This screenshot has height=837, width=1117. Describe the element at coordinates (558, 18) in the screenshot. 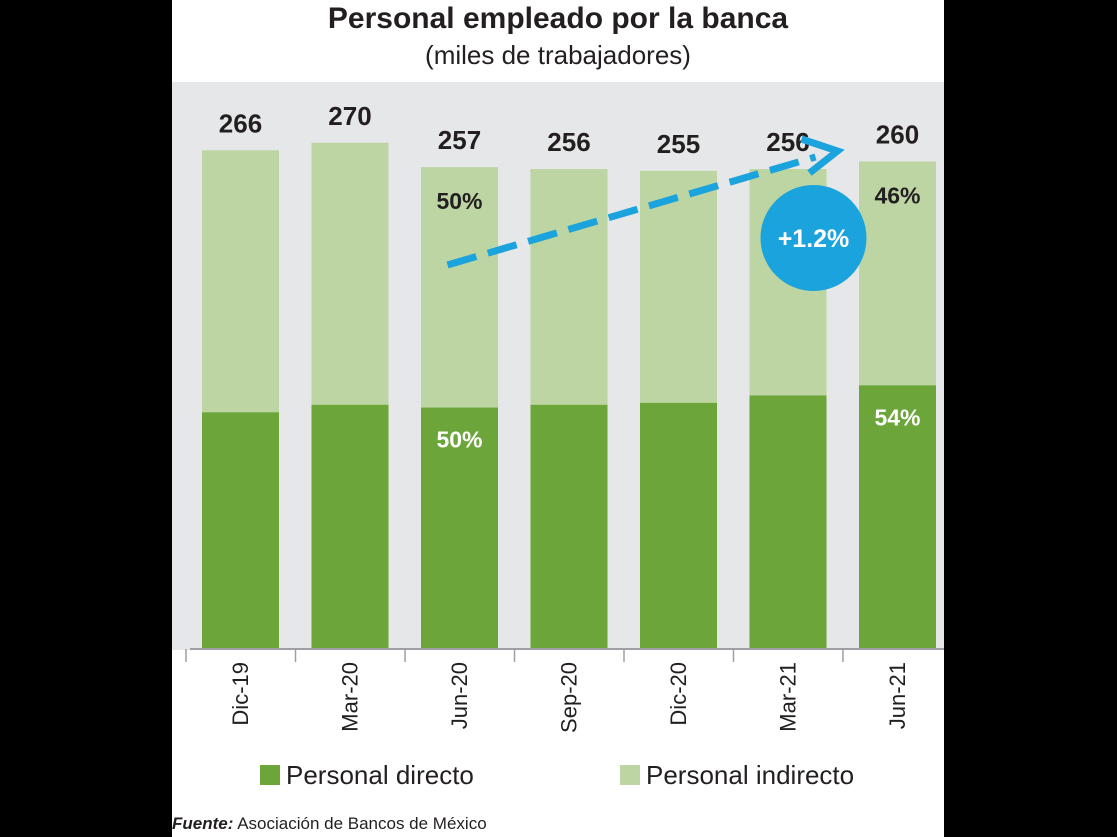

I see `chart-title: Personal empleado por la banca` at that location.